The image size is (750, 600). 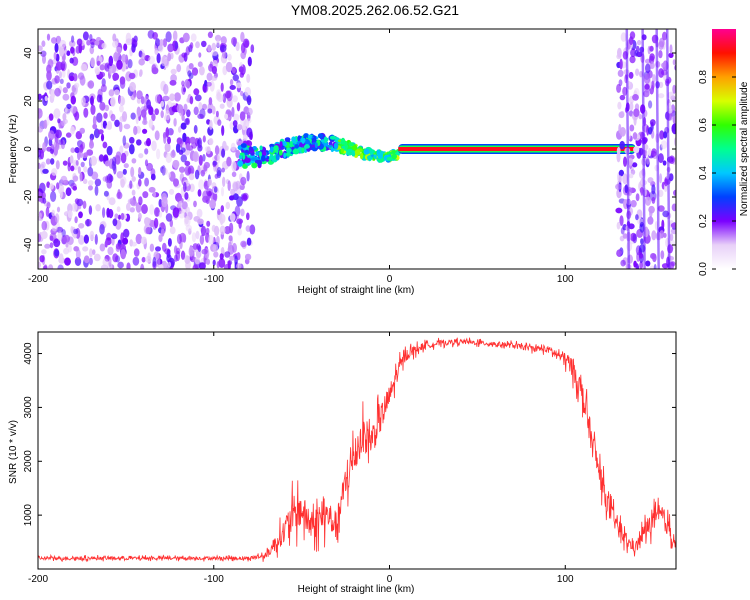 What do you see at coordinates (703, 269) in the screenshot?
I see `colorbar-tick-label: 0.0` at bounding box center [703, 269].